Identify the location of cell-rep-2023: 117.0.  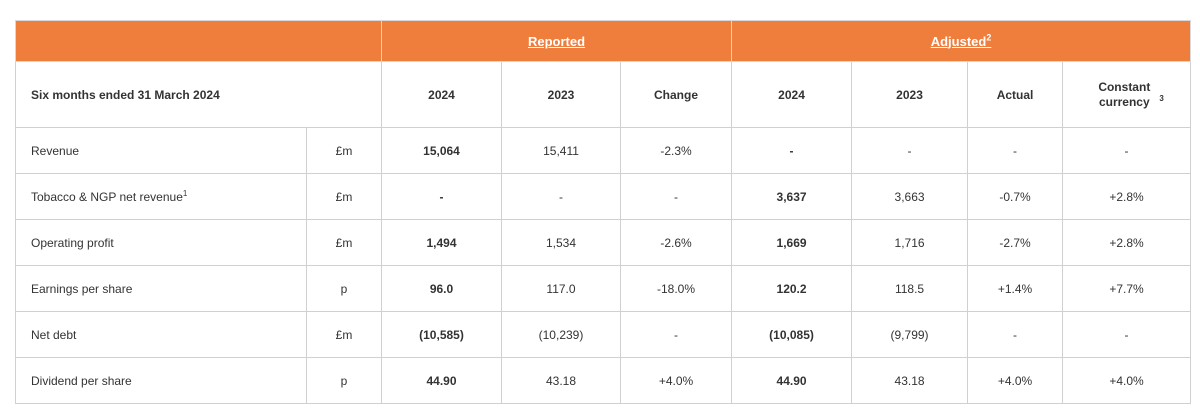
(561, 288).